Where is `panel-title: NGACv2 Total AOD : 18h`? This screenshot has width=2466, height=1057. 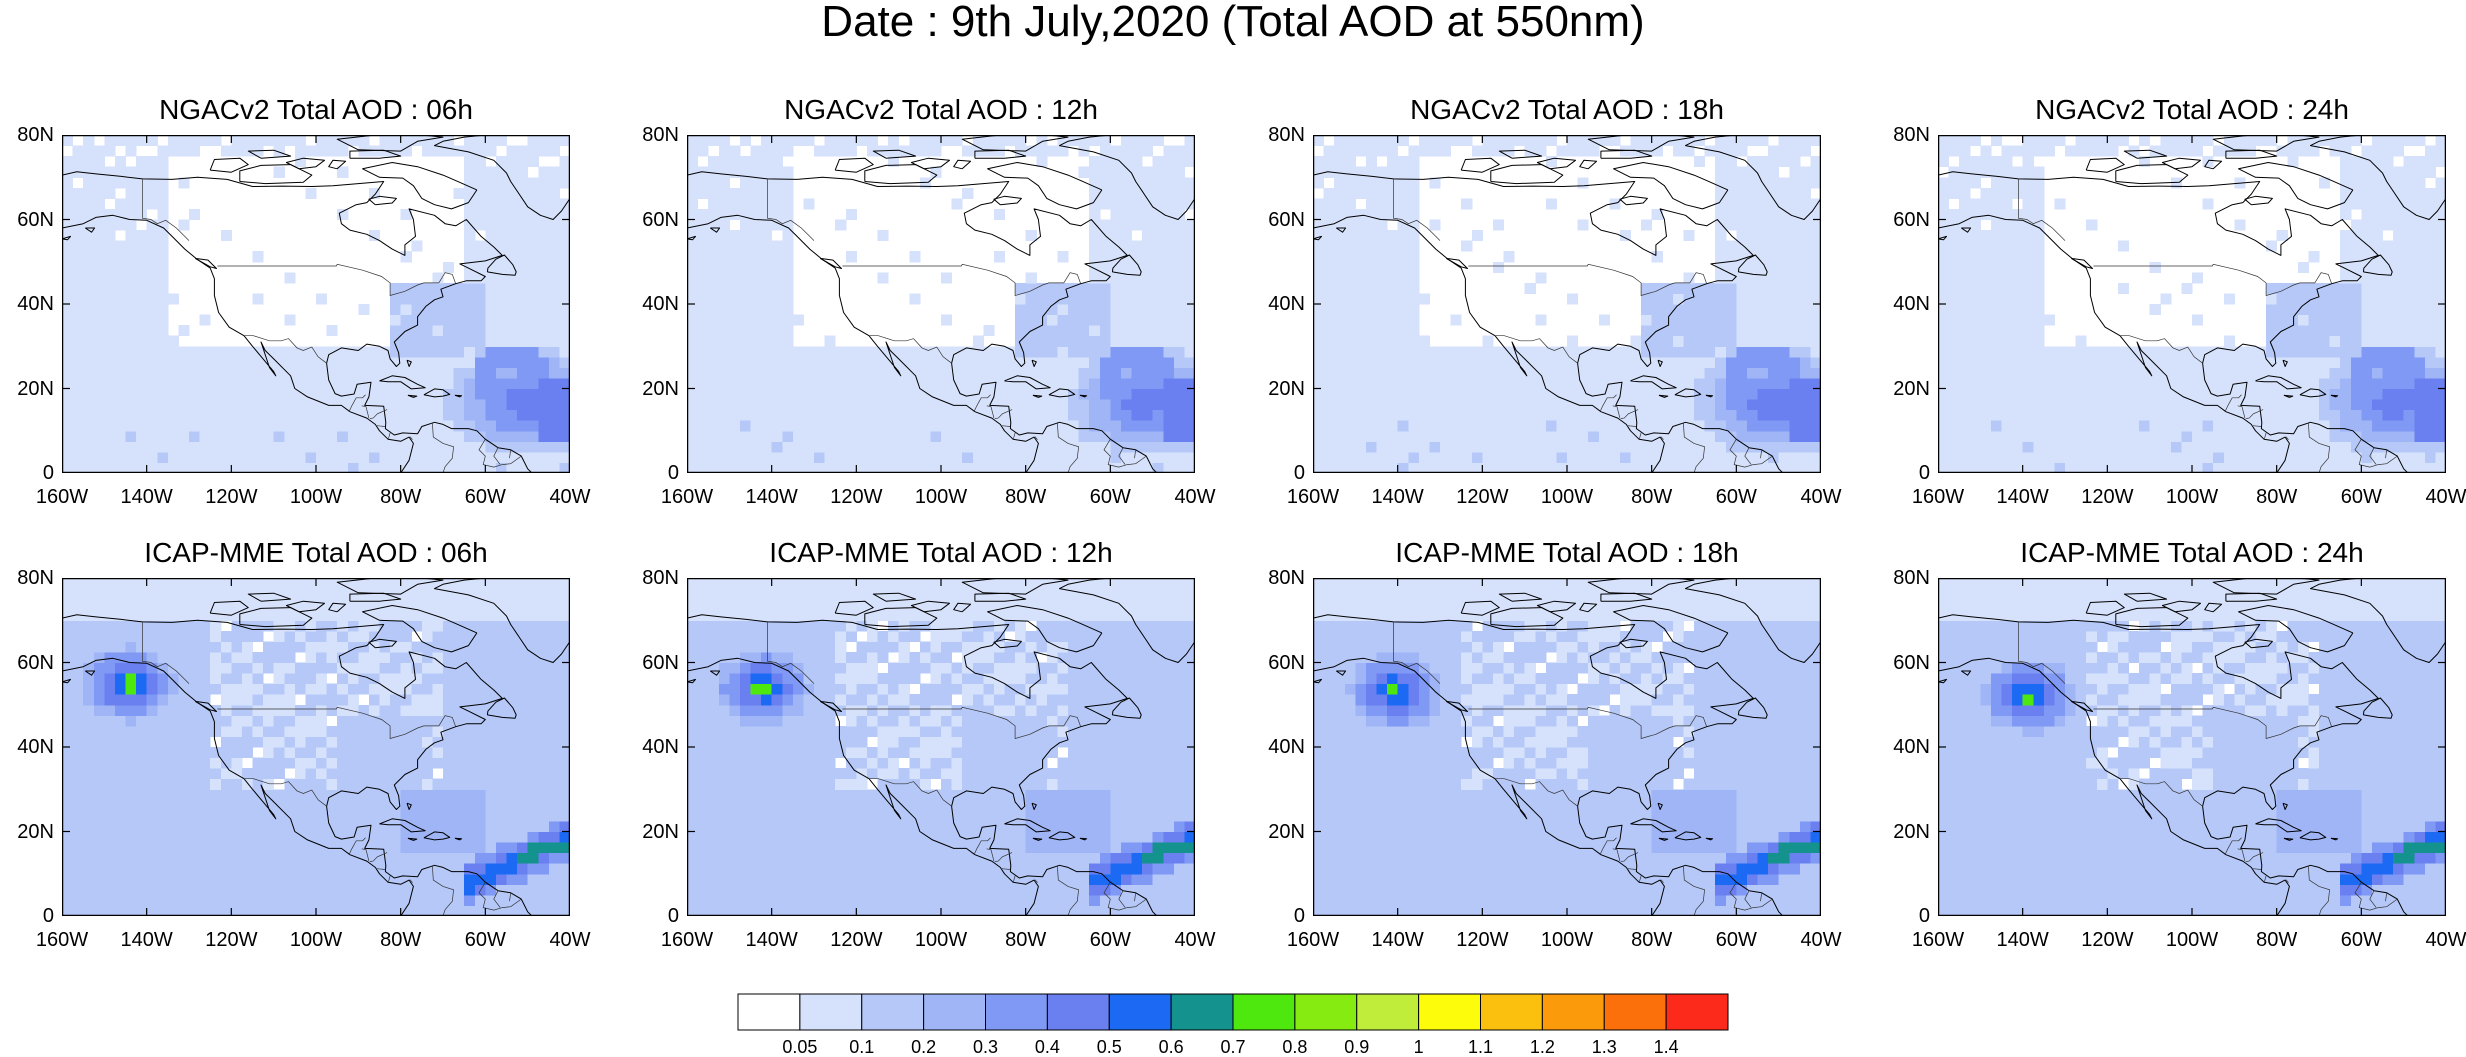
panel-title: NGACv2 Total AOD : 18h is located at coordinates (1567, 110).